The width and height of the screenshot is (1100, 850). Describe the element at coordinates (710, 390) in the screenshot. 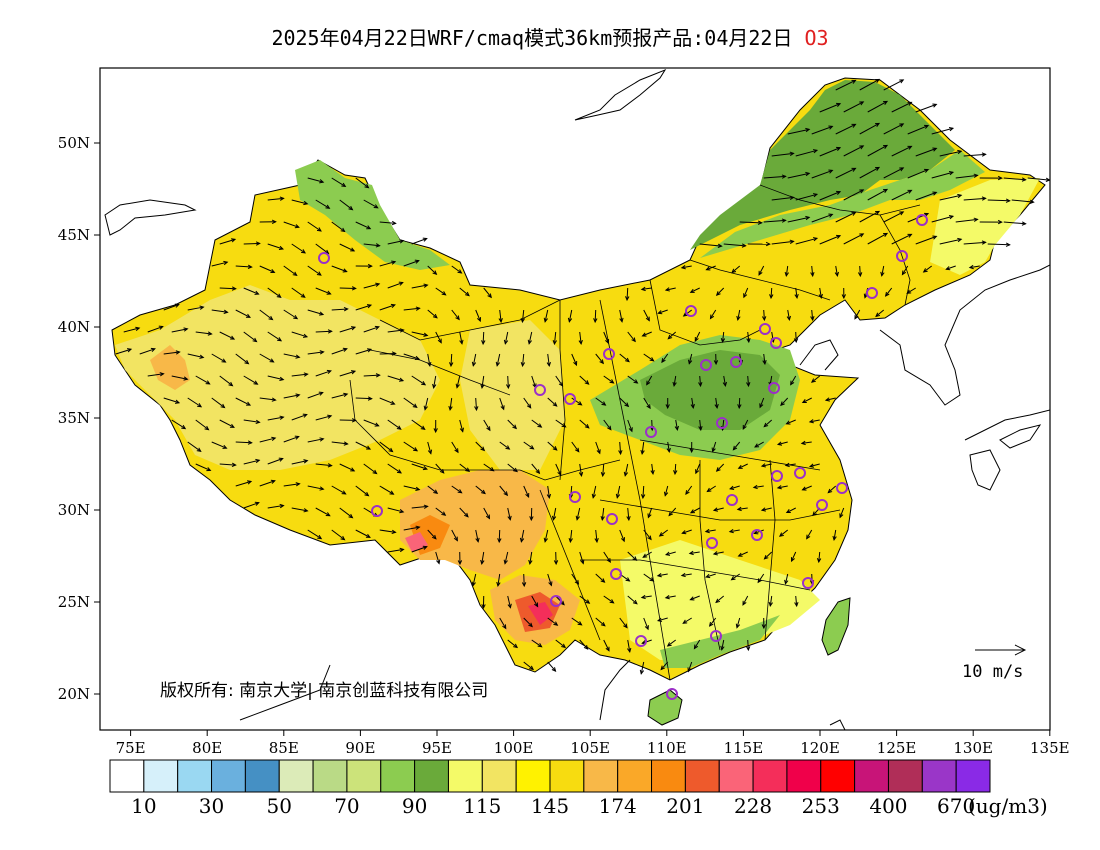

I see `field-zone-darkgreen-north-china` at that location.